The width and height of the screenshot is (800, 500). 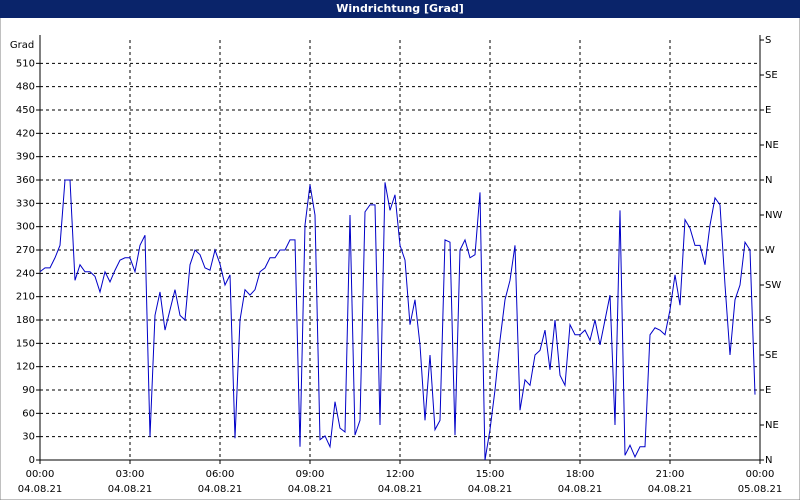 What do you see at coordinates (25, 203) in the screenshot?
I see `y-tick-label: 330` at bounding box center [25, 203].